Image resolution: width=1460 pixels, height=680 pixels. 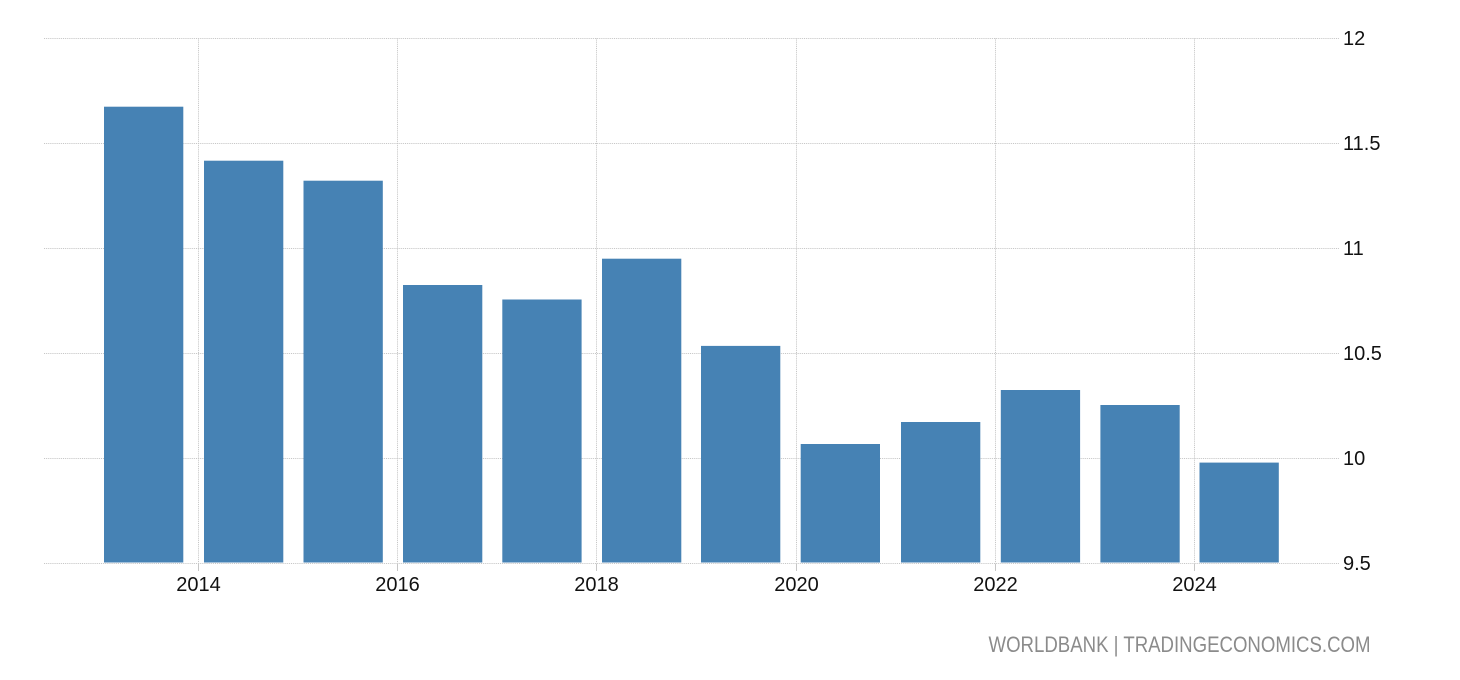 What do you see at coordinates (995, 585) in the screenshot?
I see `svg-text: 2022` at bounding box center [995, 585].